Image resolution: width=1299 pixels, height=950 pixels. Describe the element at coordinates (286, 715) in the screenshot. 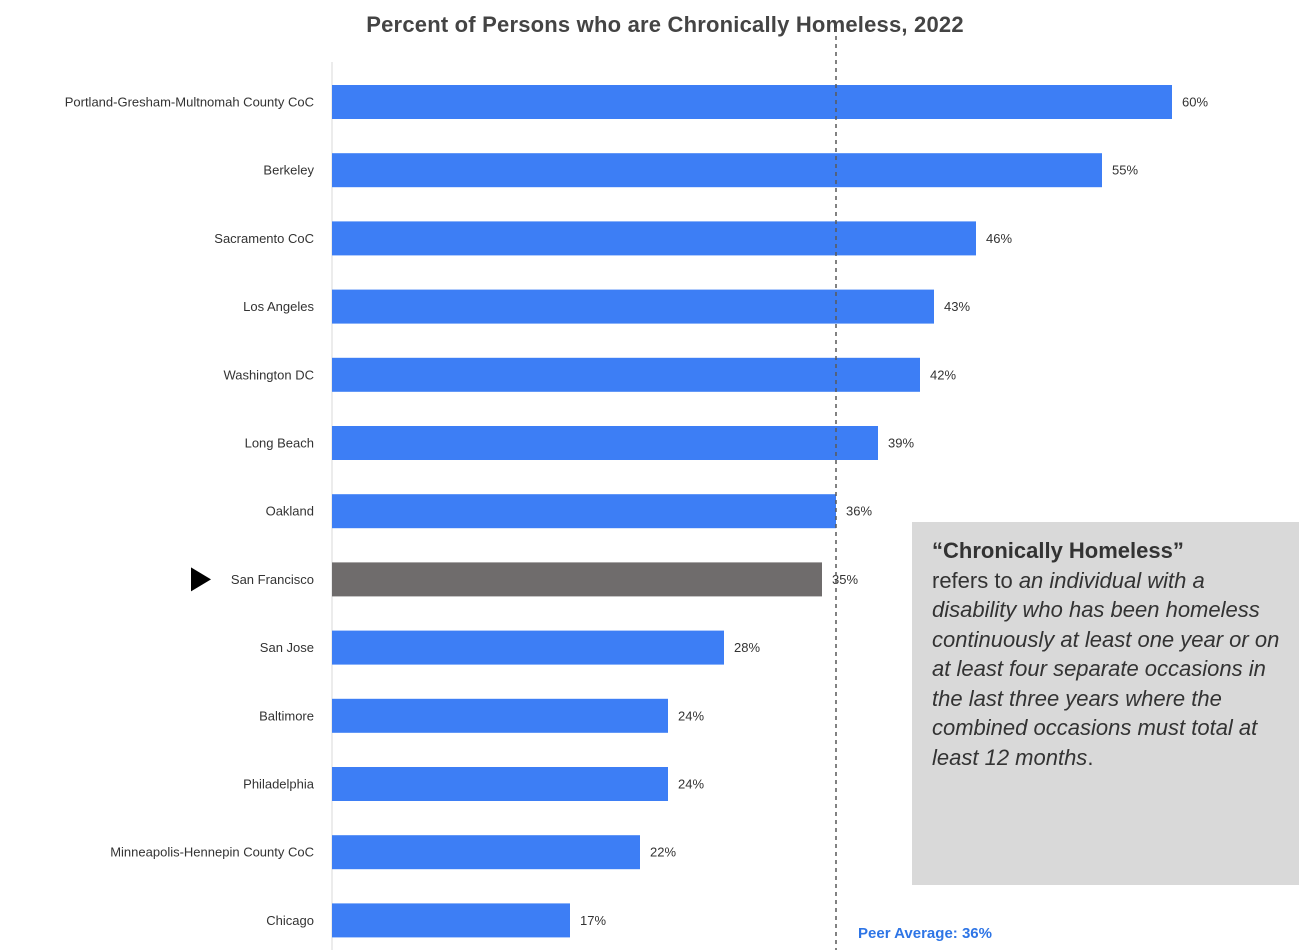

I see `category-label-9: Baltimore` at that location.